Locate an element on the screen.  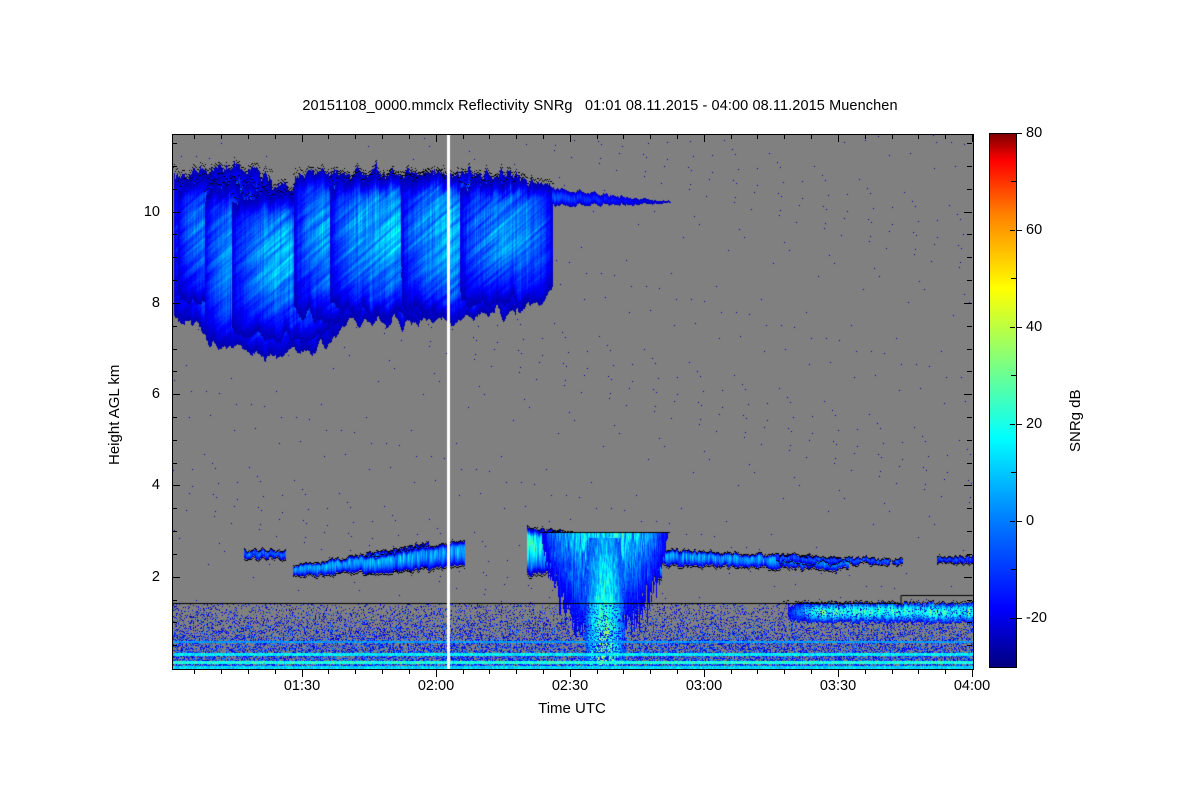
y-tick-label: 4 is located at coordinates (155, 485).